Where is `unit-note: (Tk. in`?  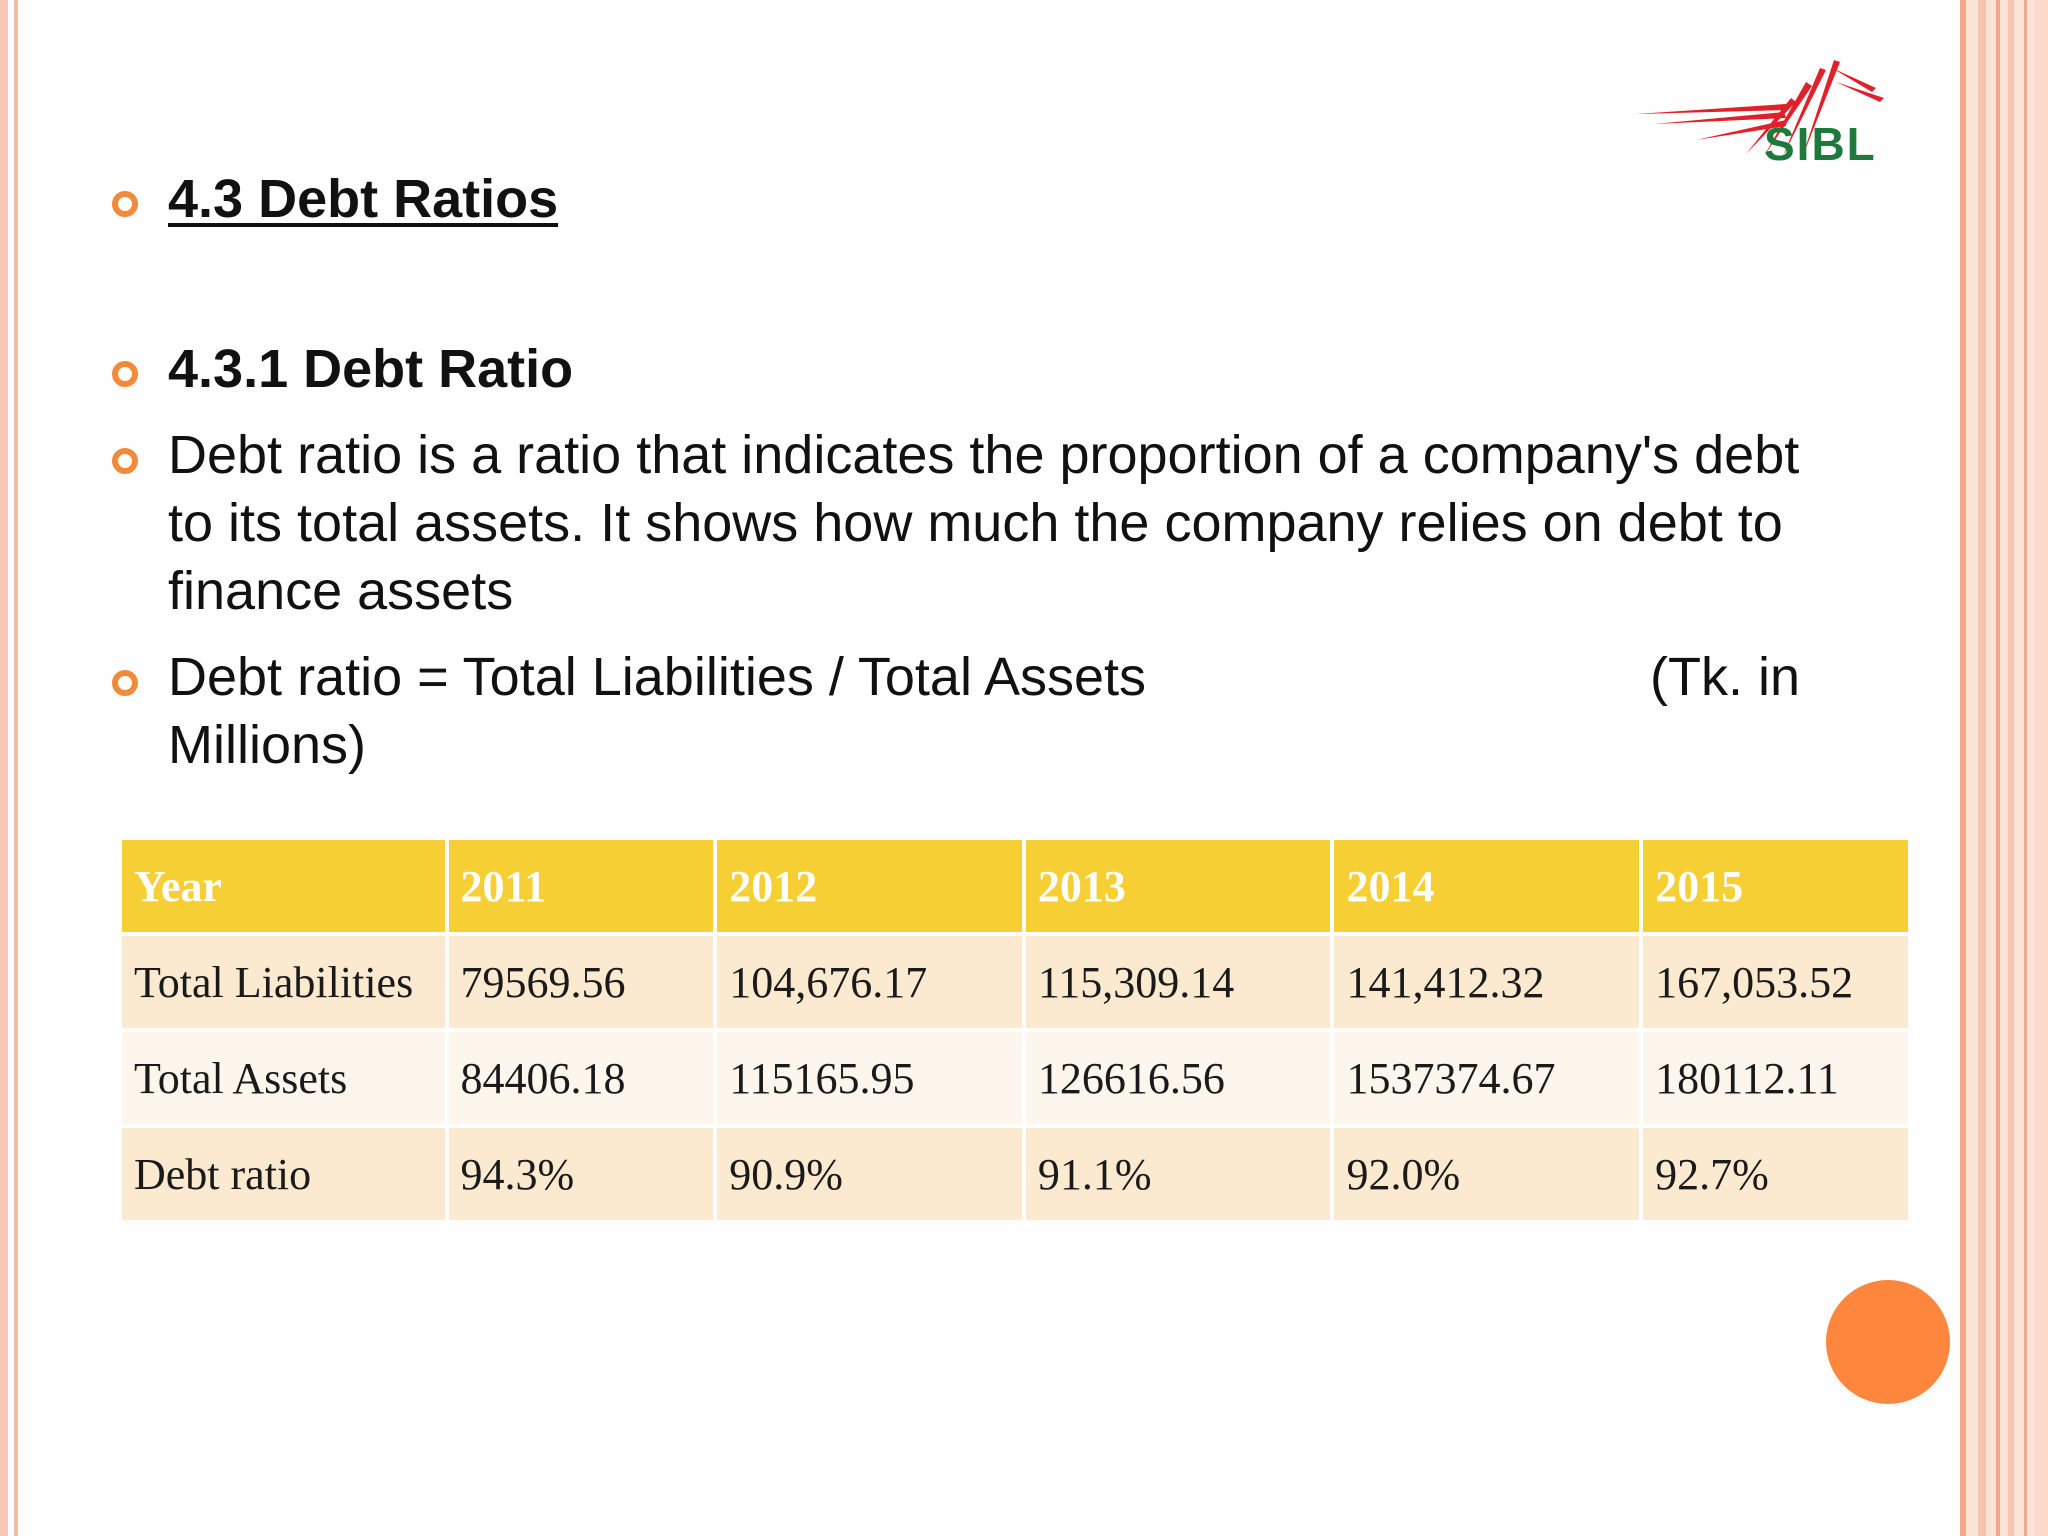 unit-note: (Tk. in is located at coordinates (1725, 677).